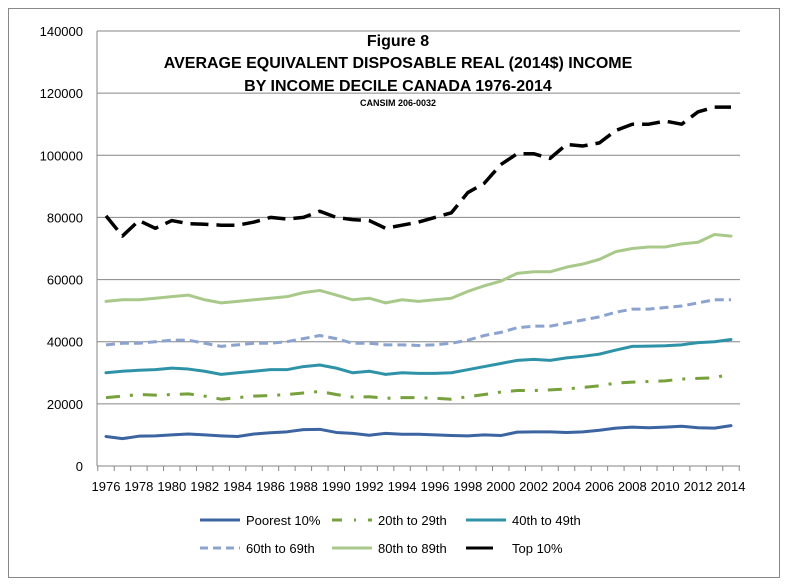 This screenshot has height=584, width=790. I want to click on series-line-80th-to-89th, so click(418, 269).